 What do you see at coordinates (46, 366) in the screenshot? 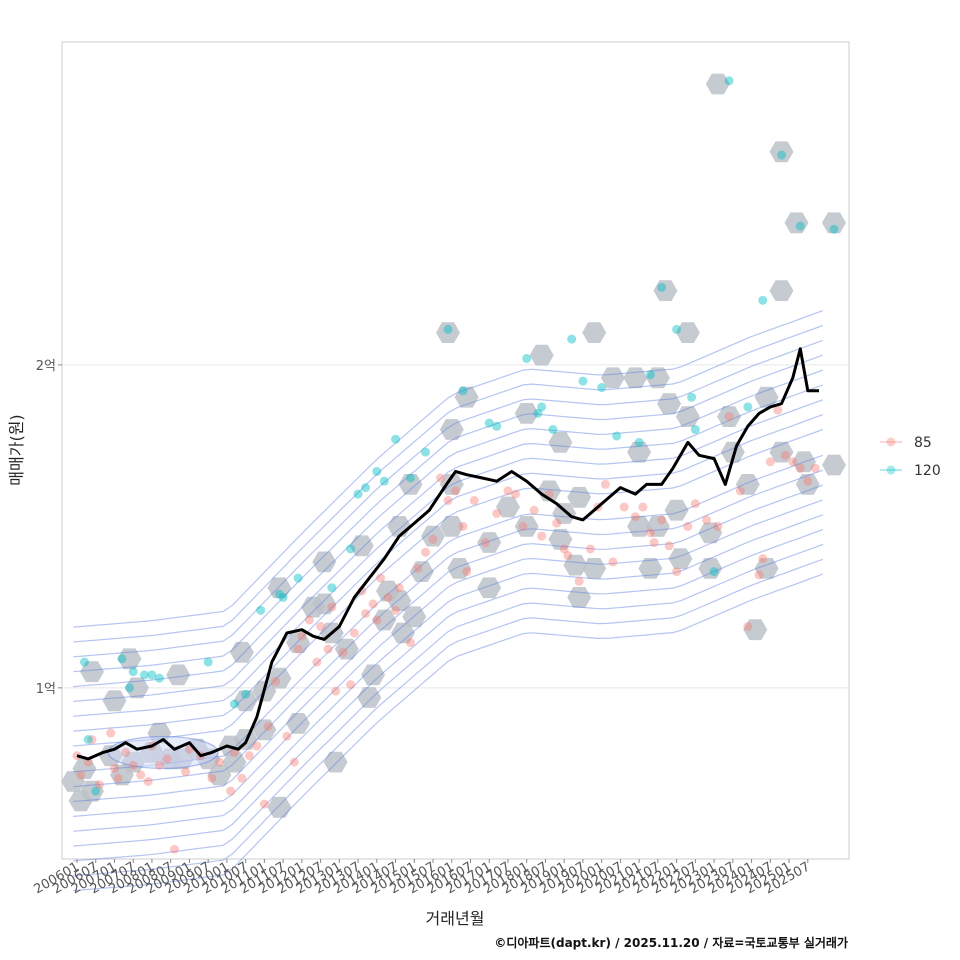
I see `y-tick-label: 2억` at bounding box center [46, 366].